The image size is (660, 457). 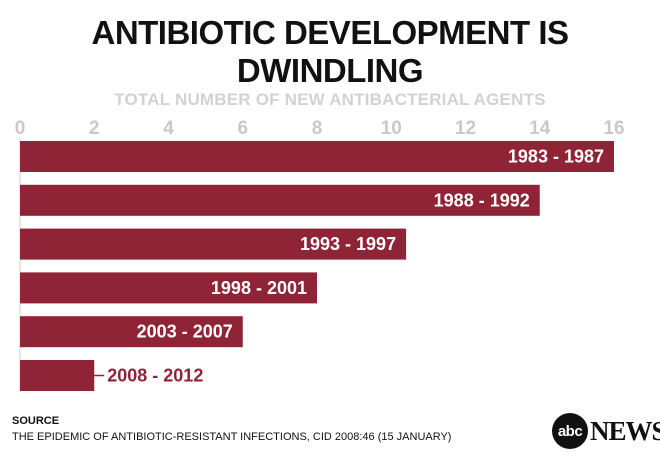 I want to click on abc-logo-circle: abc, so click(x=570, y=431).